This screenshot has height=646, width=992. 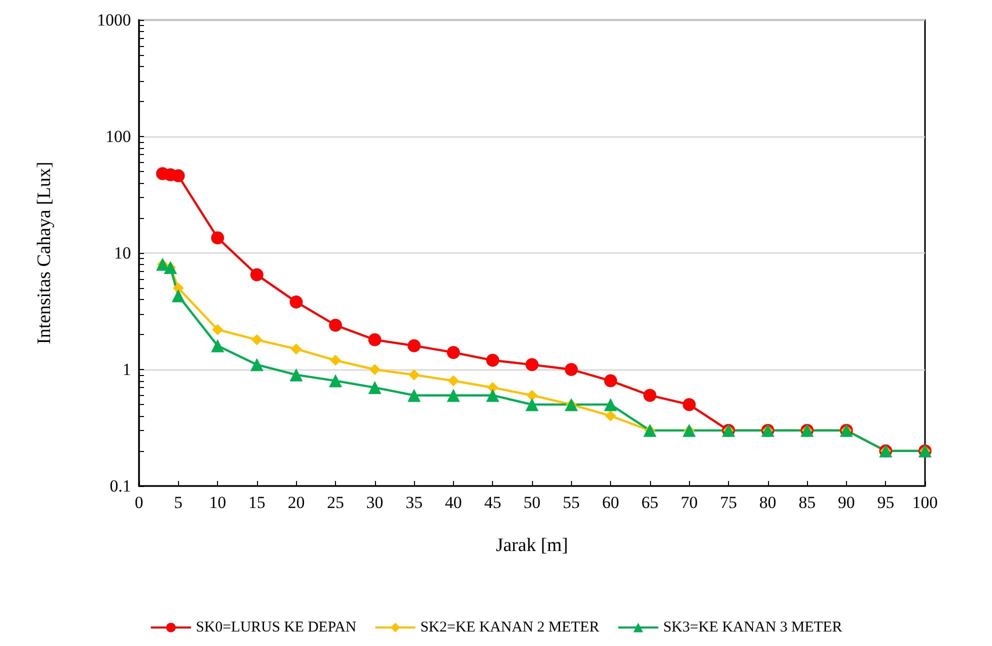 What do you see at coordinates (807, 502) in the screenshot?
I see `x-tick-label: 85` at bounding box center [807, 502].